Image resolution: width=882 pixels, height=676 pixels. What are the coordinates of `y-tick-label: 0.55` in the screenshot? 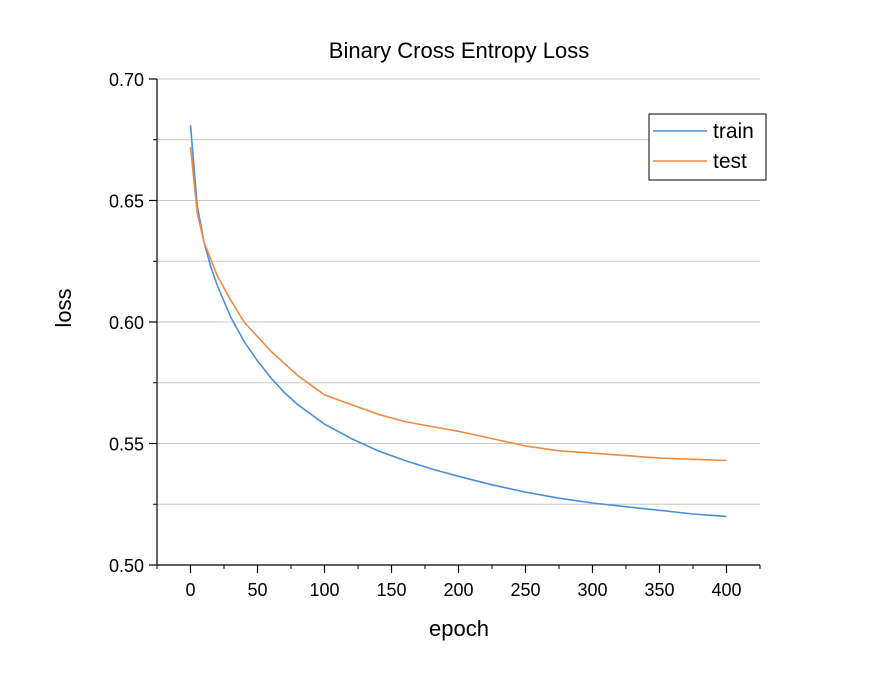 It's located at (126, 445).